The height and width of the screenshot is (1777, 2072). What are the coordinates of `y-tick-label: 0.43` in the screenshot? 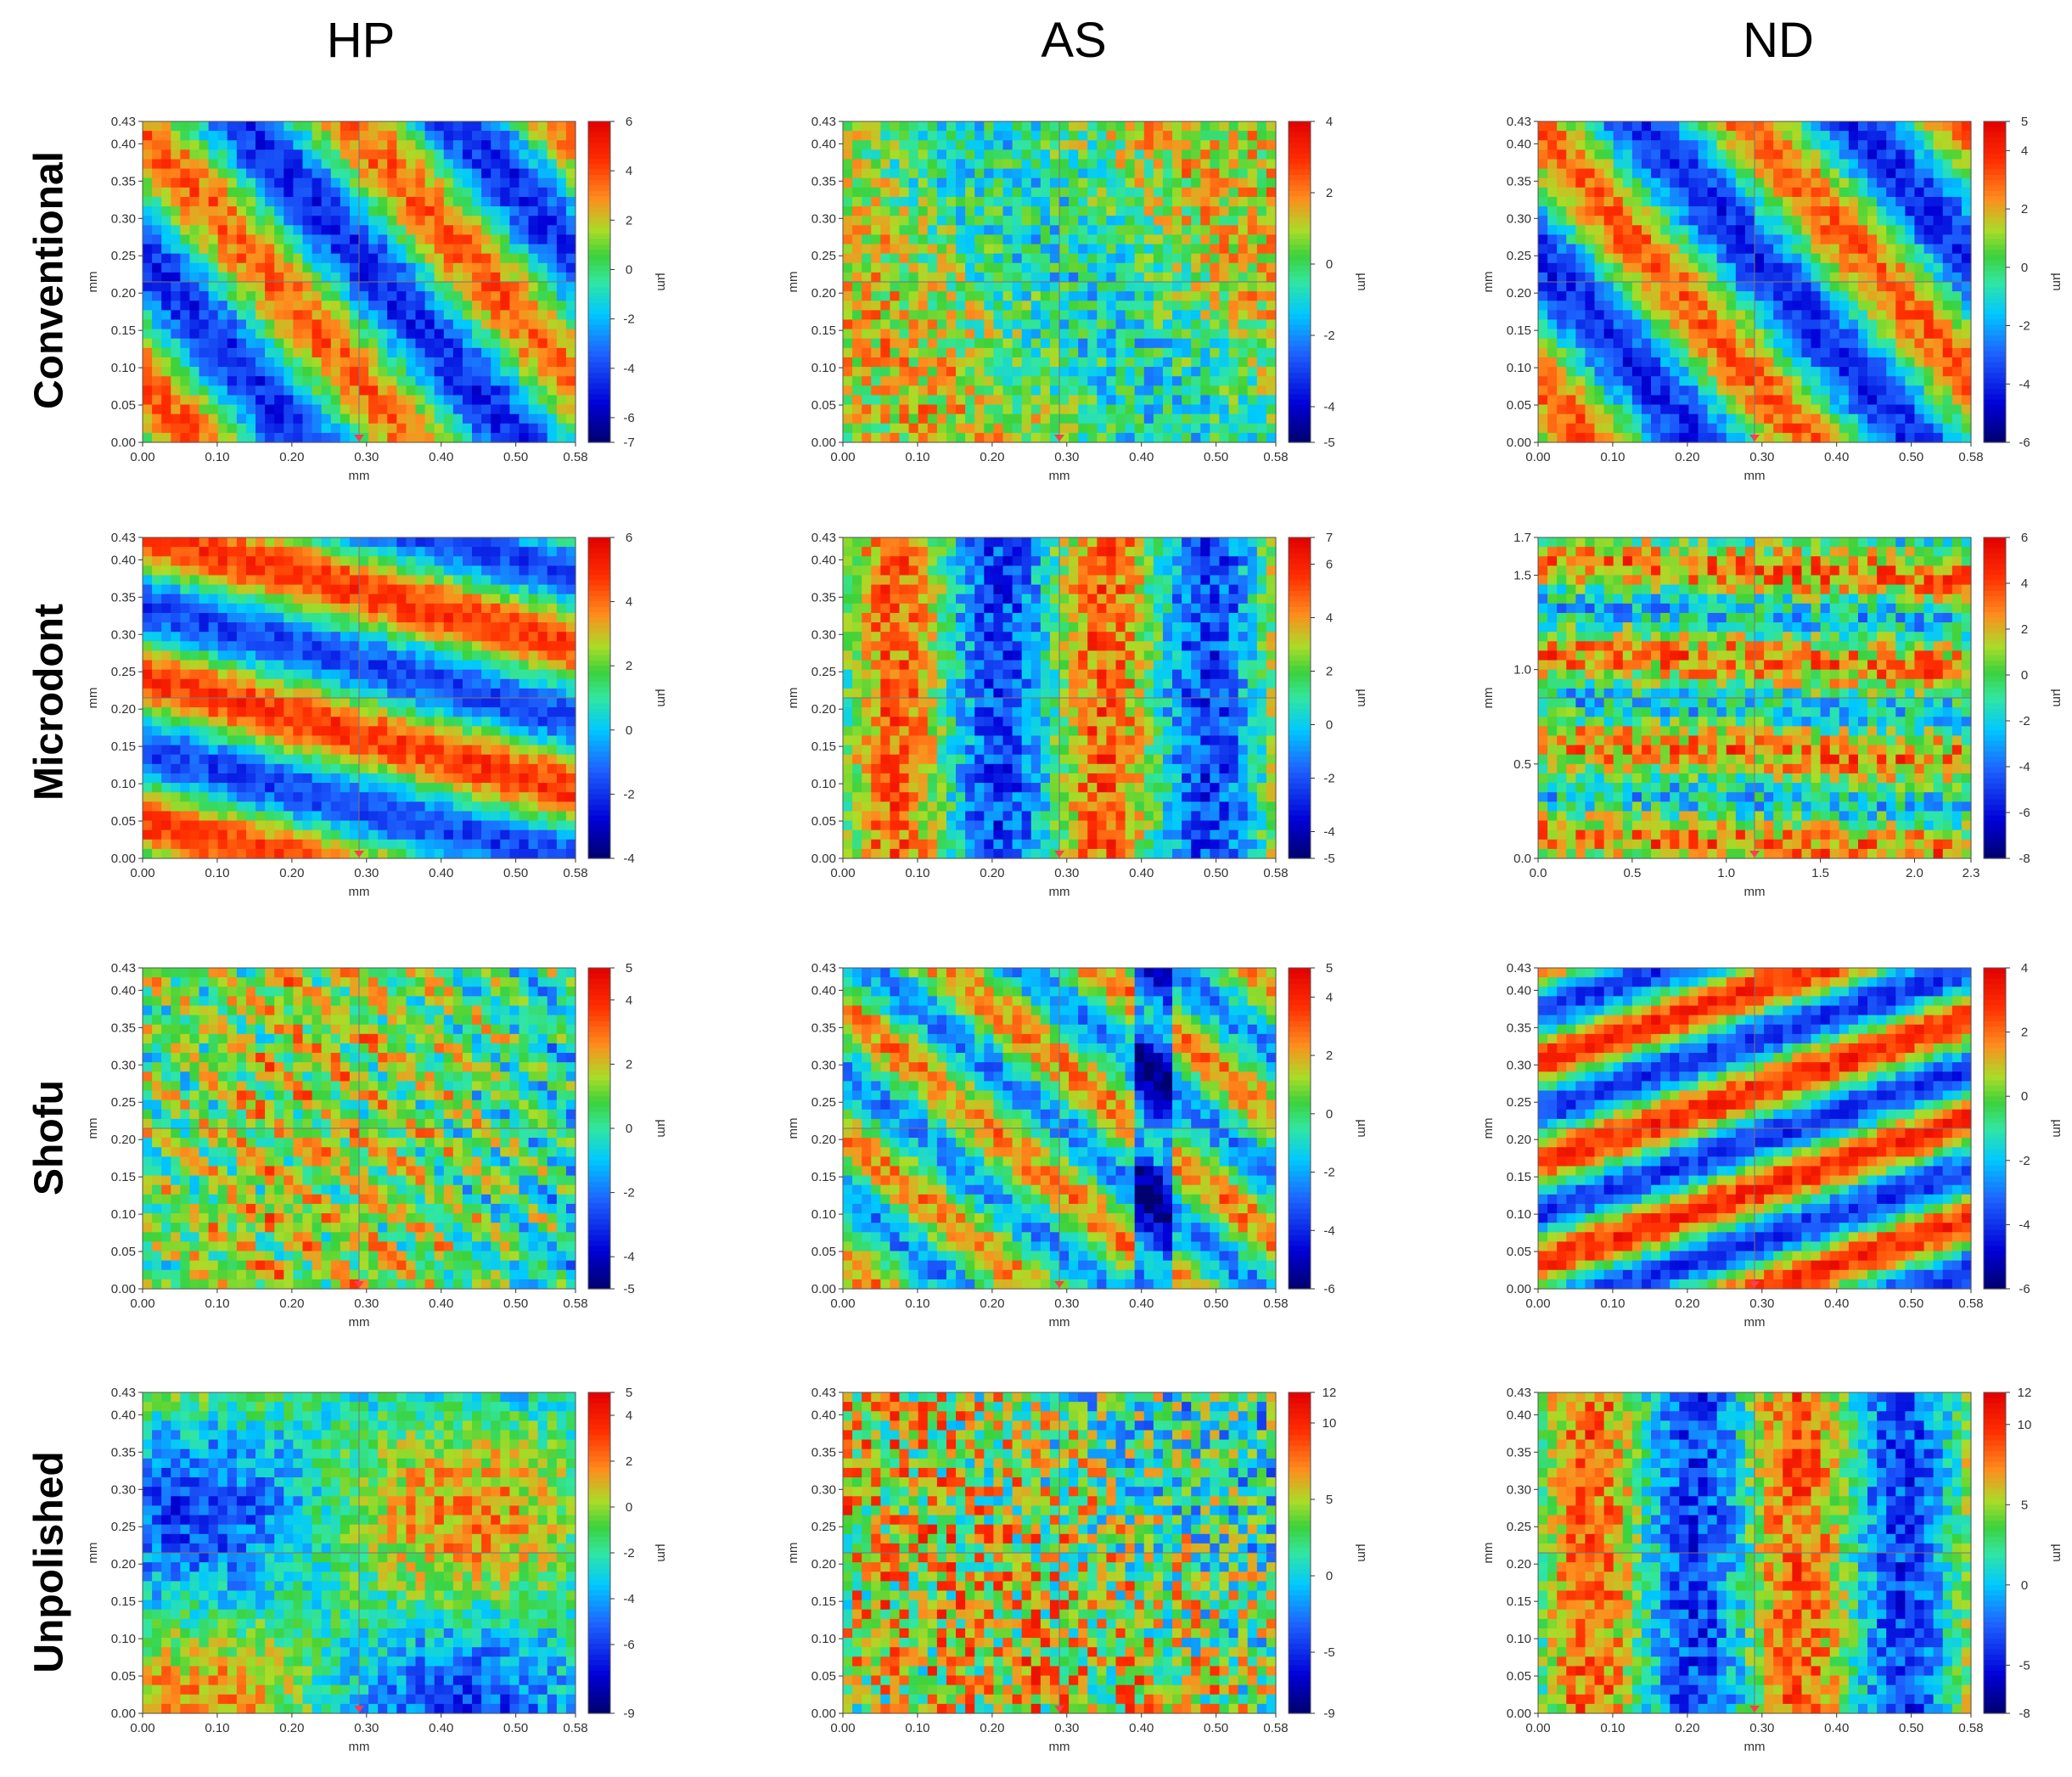 It's located at (823, 122).